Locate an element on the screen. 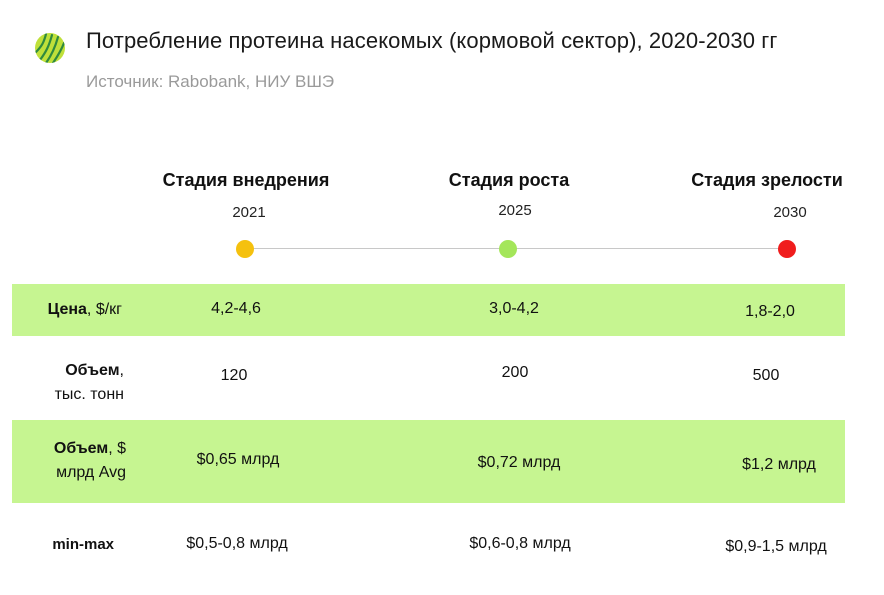 The width and height of the screenshot is (884, 595). minmax-cell-2025: $0,6-0,8 млрд is located at coordinates (520, 543).